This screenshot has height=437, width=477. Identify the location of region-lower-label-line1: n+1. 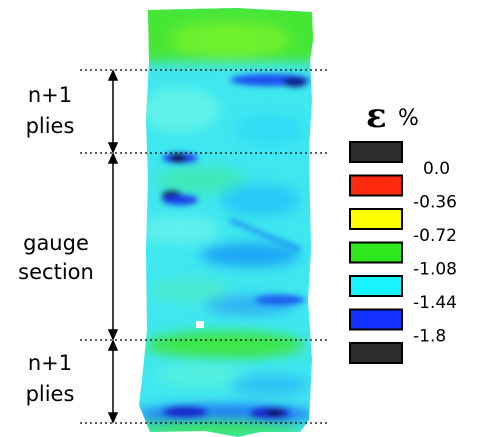
(50, 363).